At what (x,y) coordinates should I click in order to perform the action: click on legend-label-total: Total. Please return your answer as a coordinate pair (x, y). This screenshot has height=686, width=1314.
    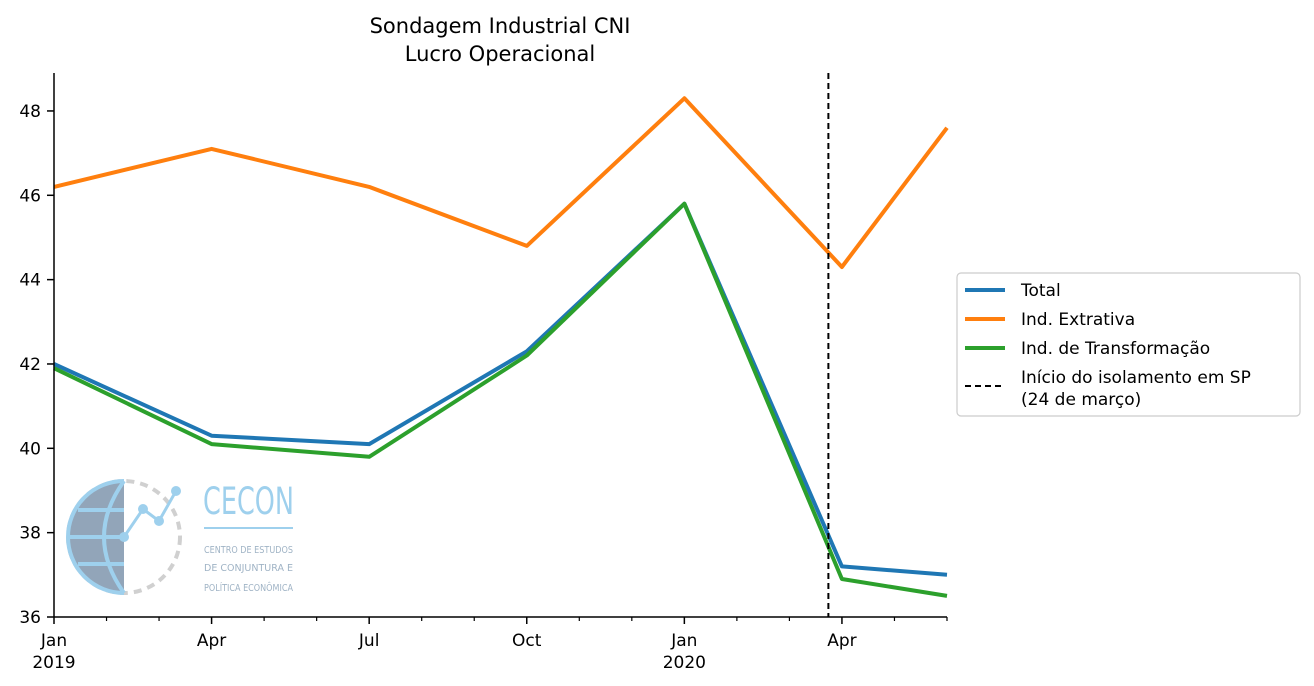
    Looking at the image, I should click on (1040, 291).